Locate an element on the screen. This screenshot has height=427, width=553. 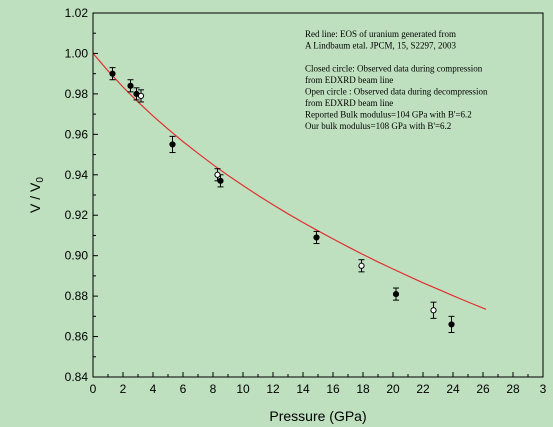
x-tick-label: 2 is located at coordinates (123, 389).